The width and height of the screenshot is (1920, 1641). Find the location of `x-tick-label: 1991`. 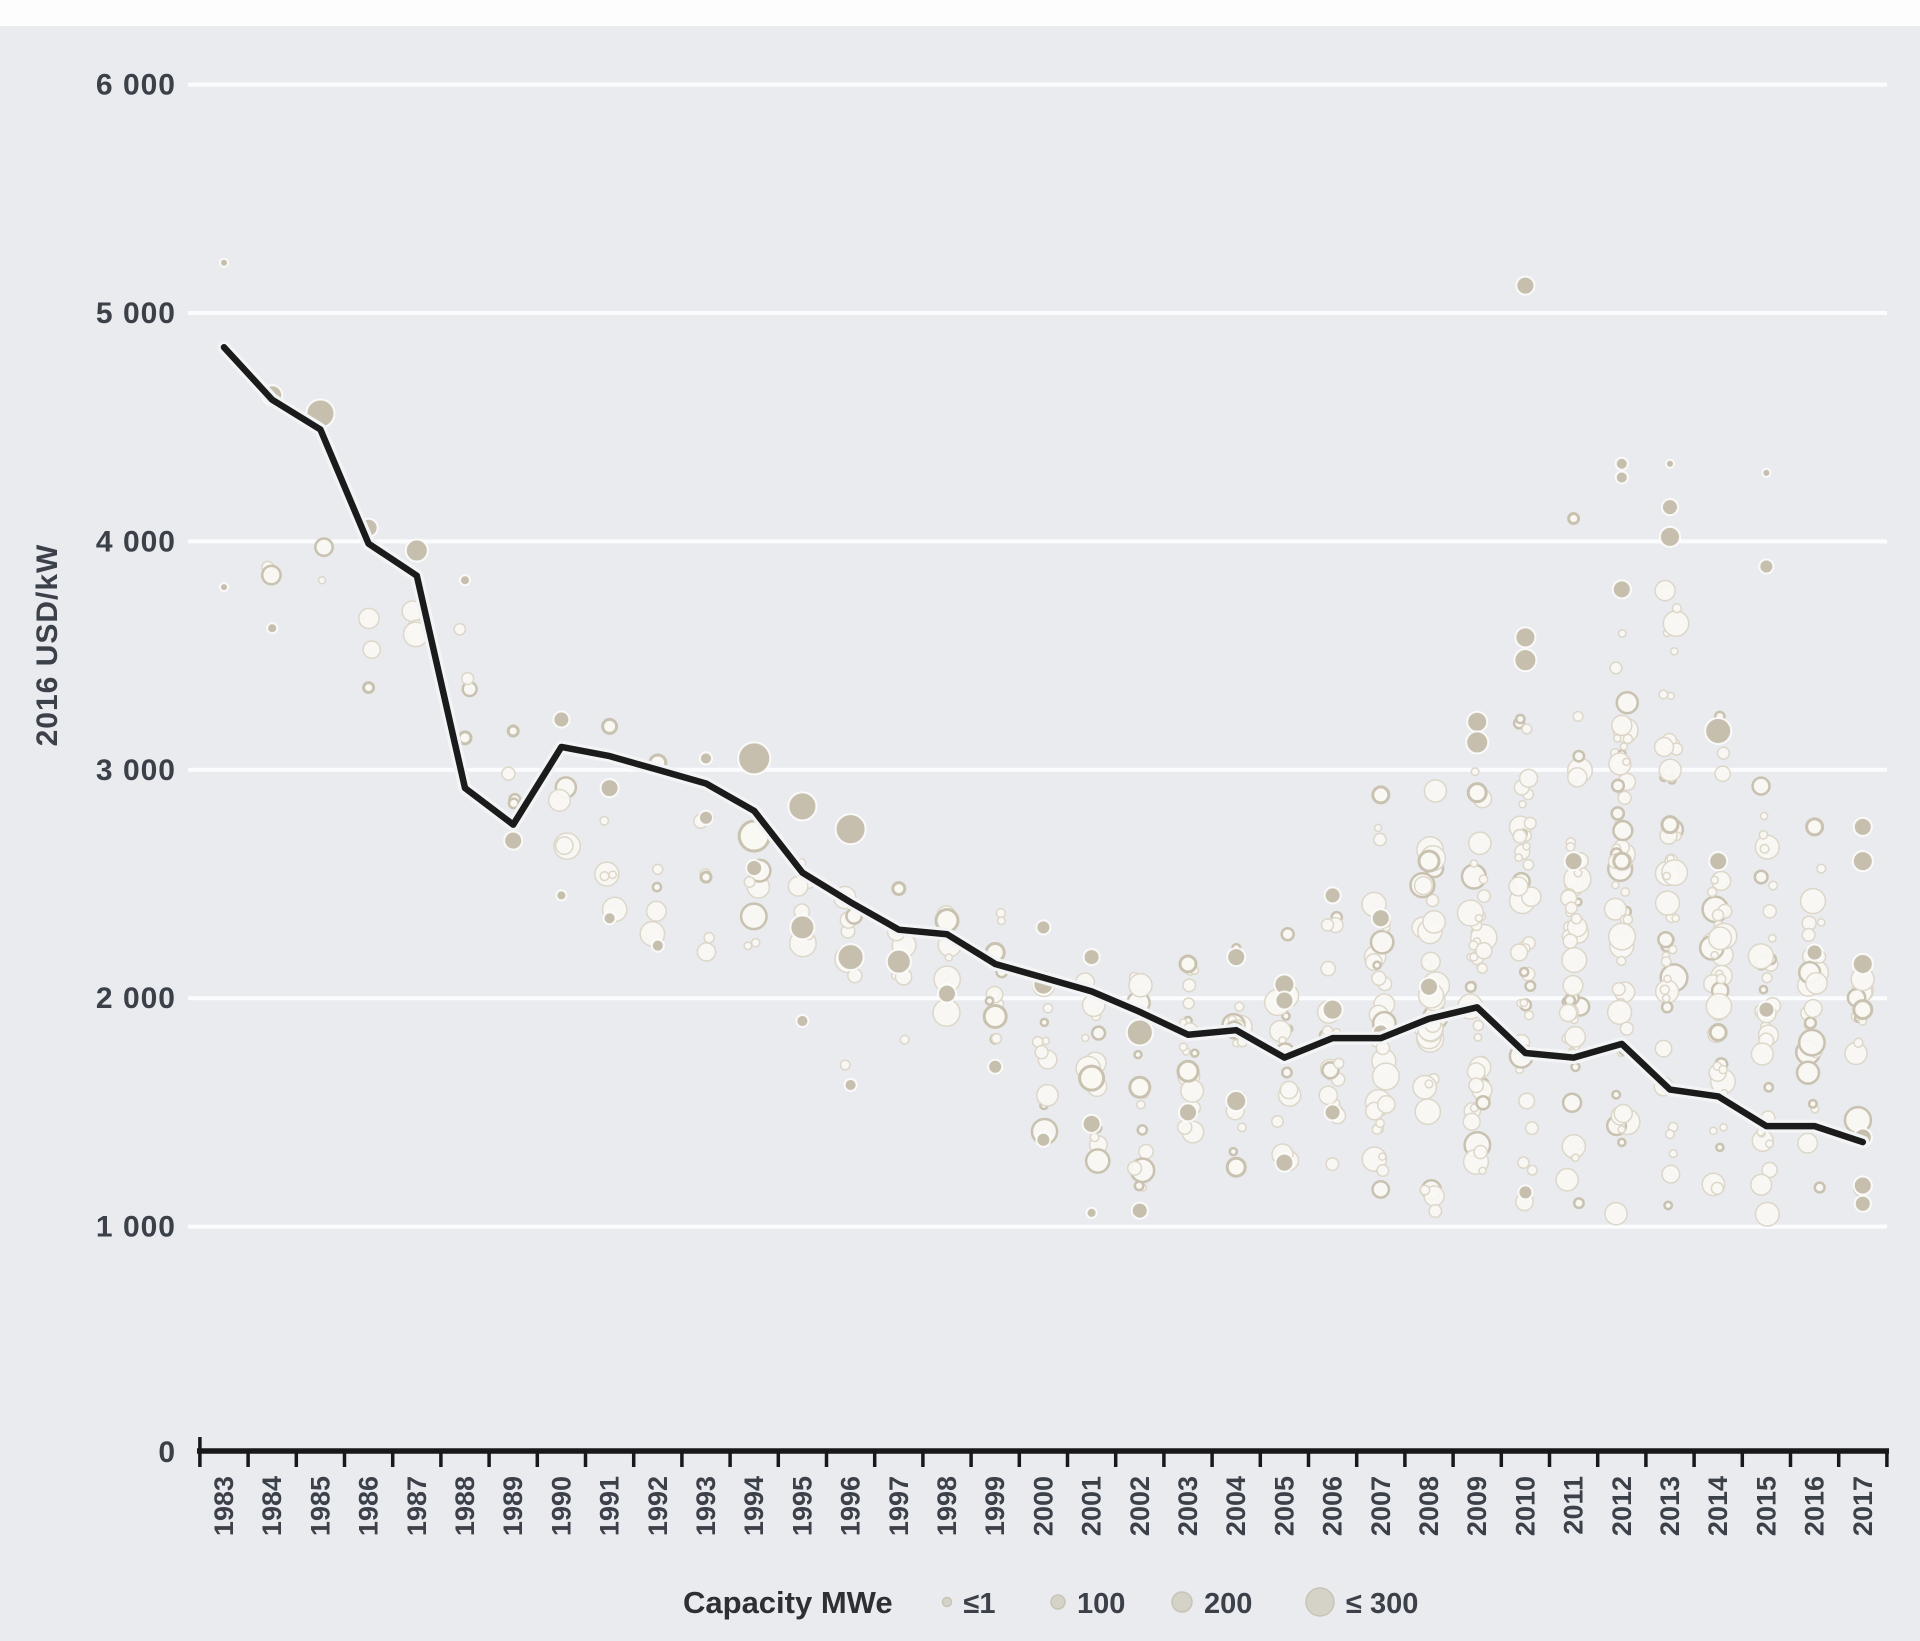

x-tick-label: 1991 is located at coordinates (610, 1506).